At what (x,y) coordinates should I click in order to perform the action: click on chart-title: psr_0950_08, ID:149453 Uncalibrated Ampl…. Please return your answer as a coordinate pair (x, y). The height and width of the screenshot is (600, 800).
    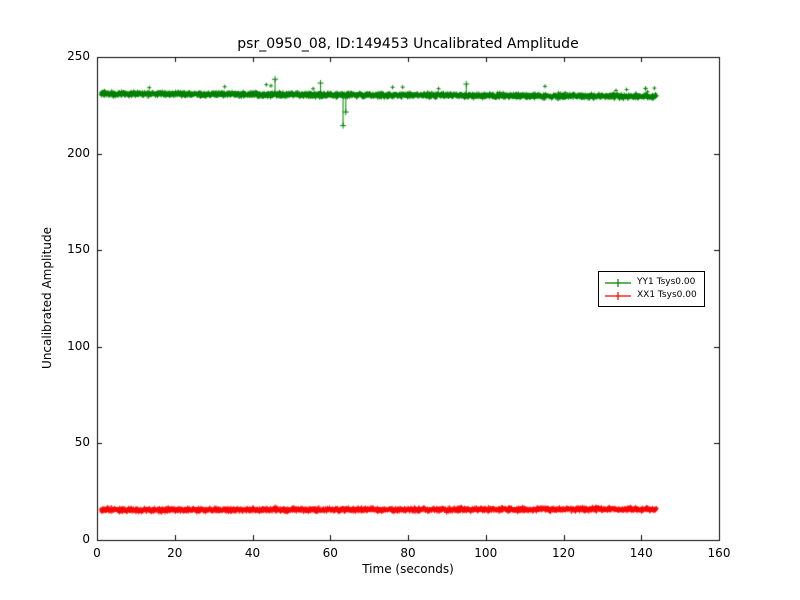
    Looking at the image, I should click on (408, 44).